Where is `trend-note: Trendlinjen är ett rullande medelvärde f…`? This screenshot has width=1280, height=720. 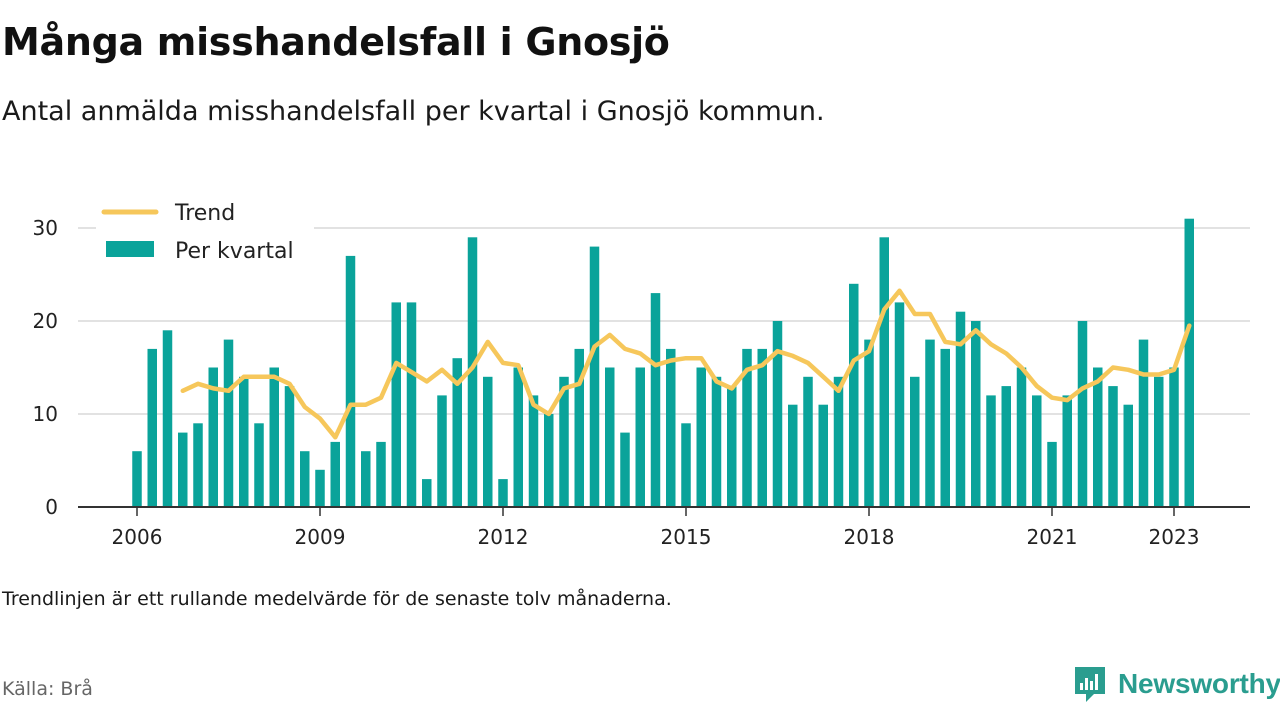 trend-note: Trendlinjen är ett rullande medelvärde f… is located at coordinates (337, 599).